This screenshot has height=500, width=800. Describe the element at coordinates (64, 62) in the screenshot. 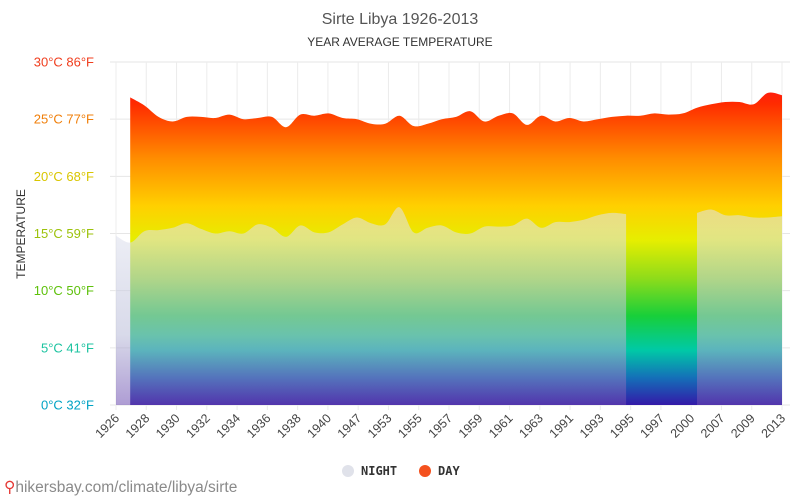

I see `y-tick-label: 30°C 86°F` at that location.